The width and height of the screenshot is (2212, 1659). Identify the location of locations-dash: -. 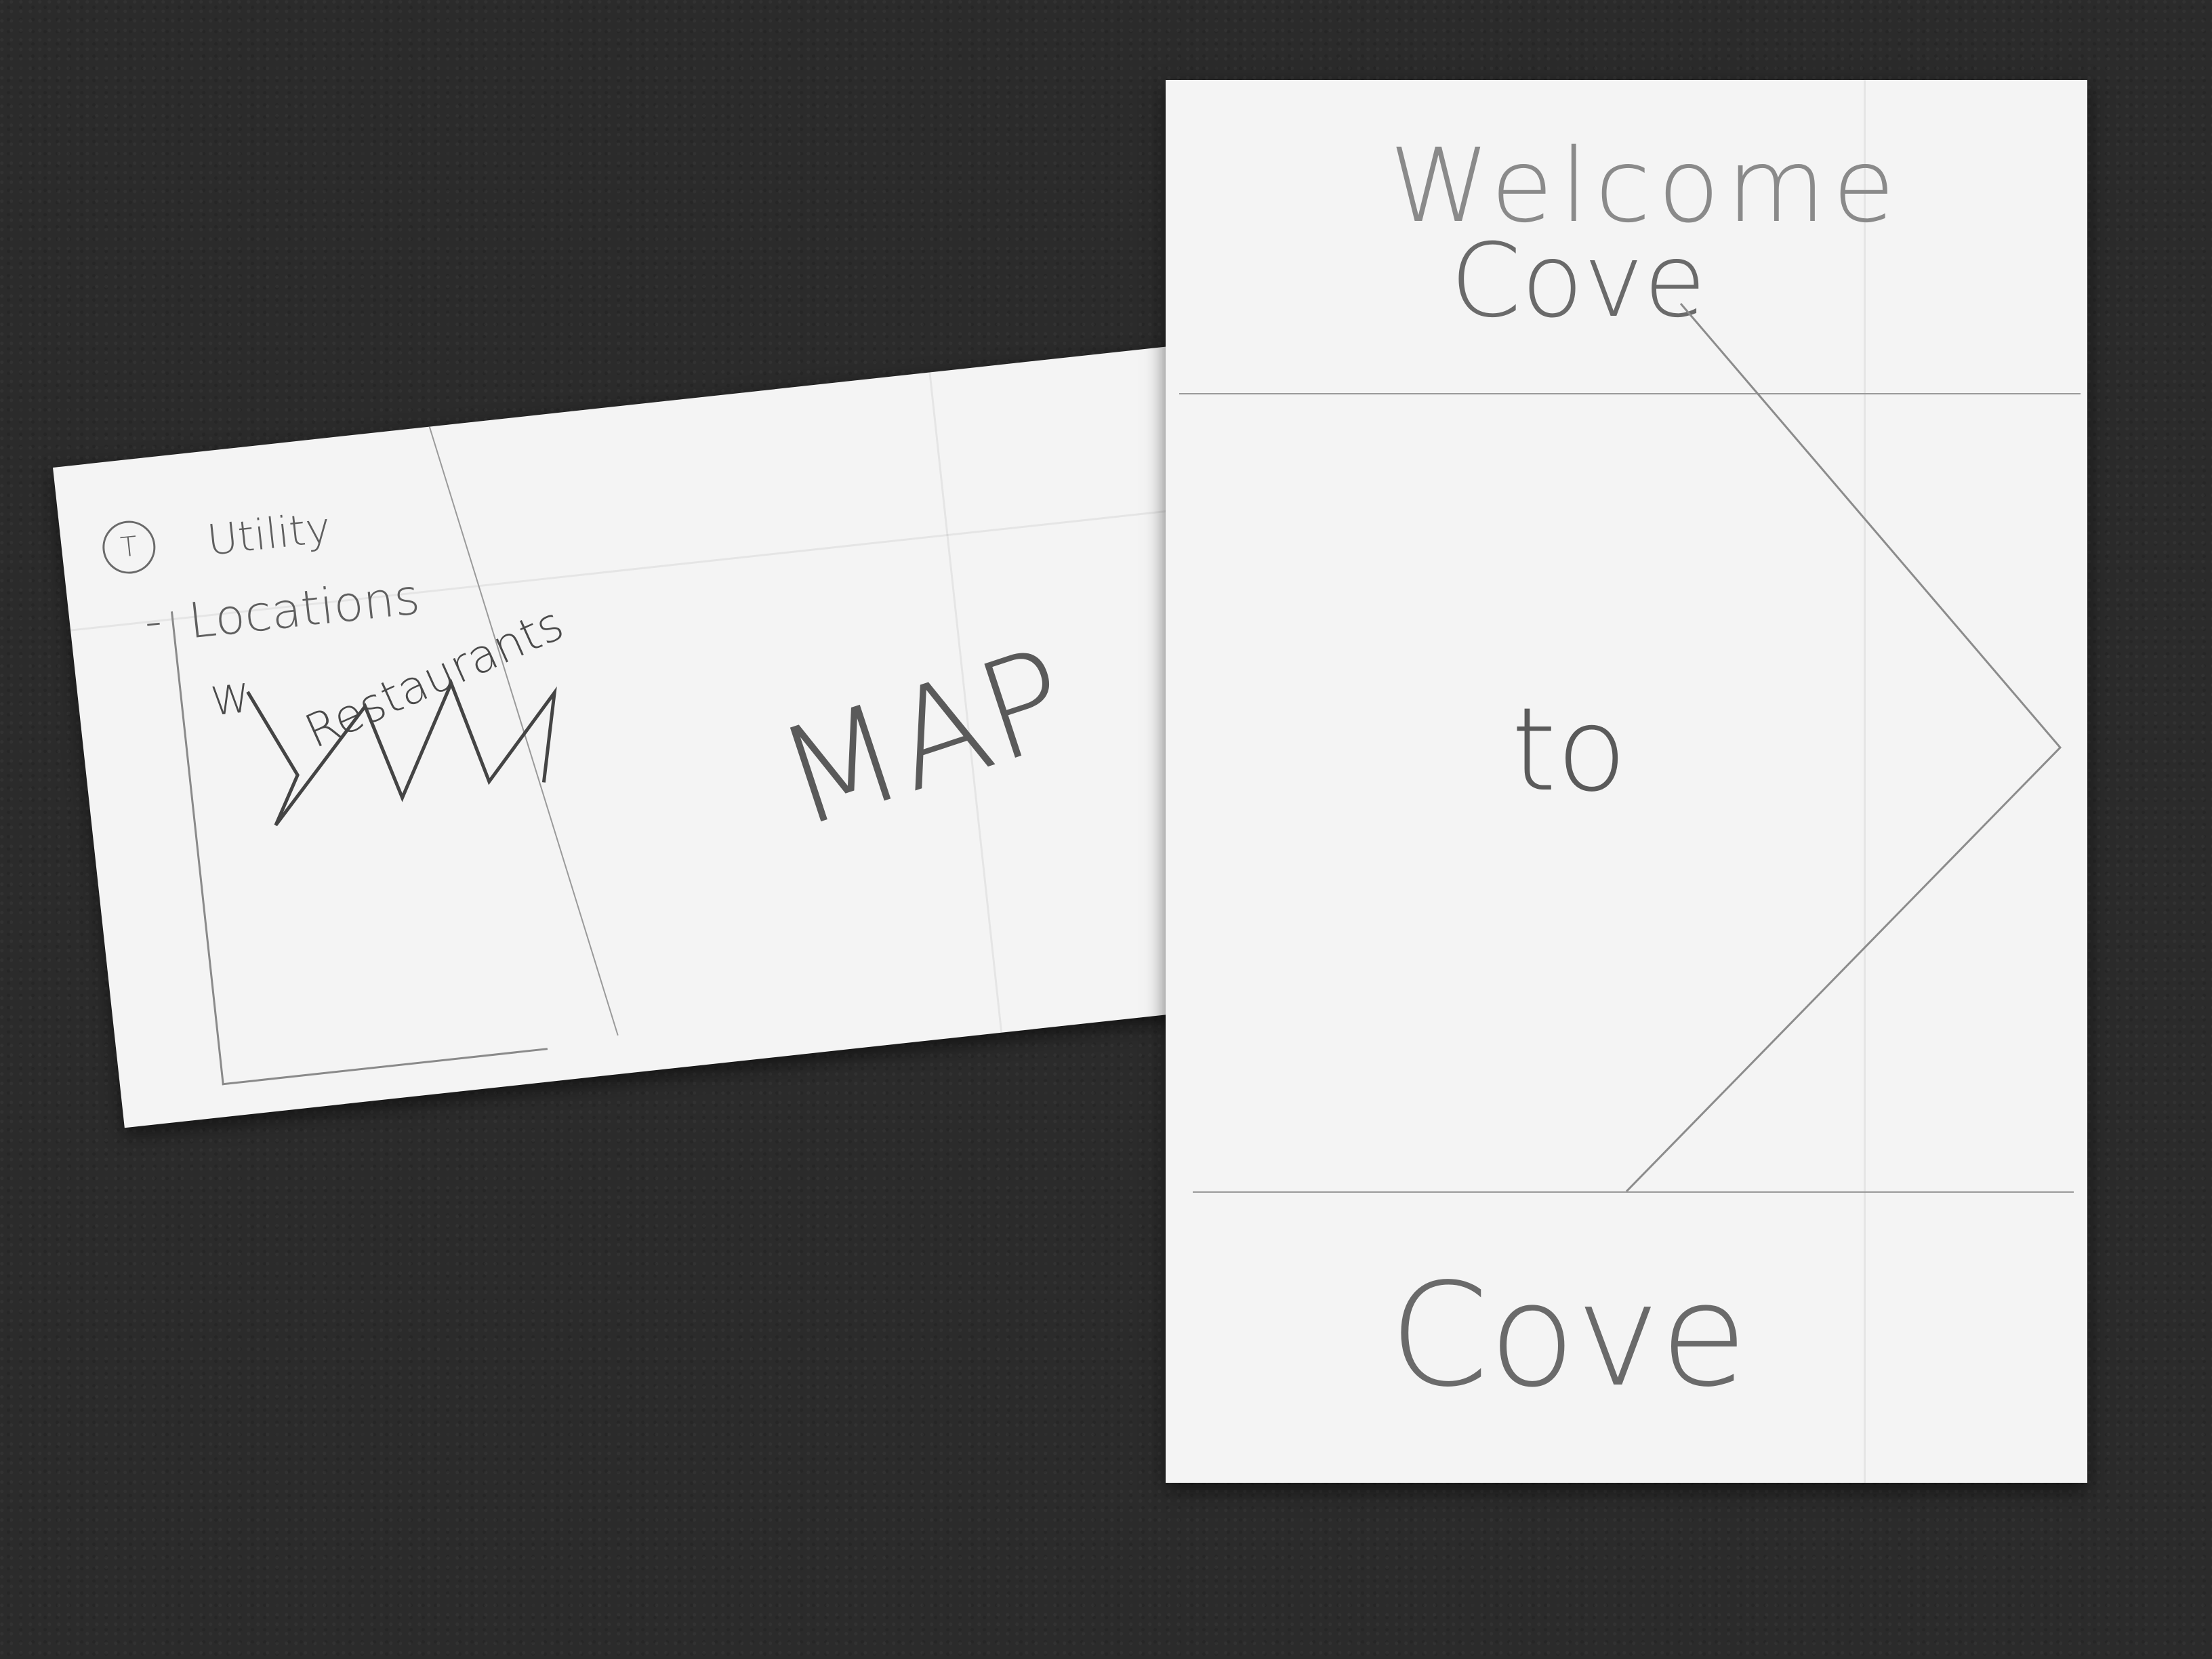
(153, 621).